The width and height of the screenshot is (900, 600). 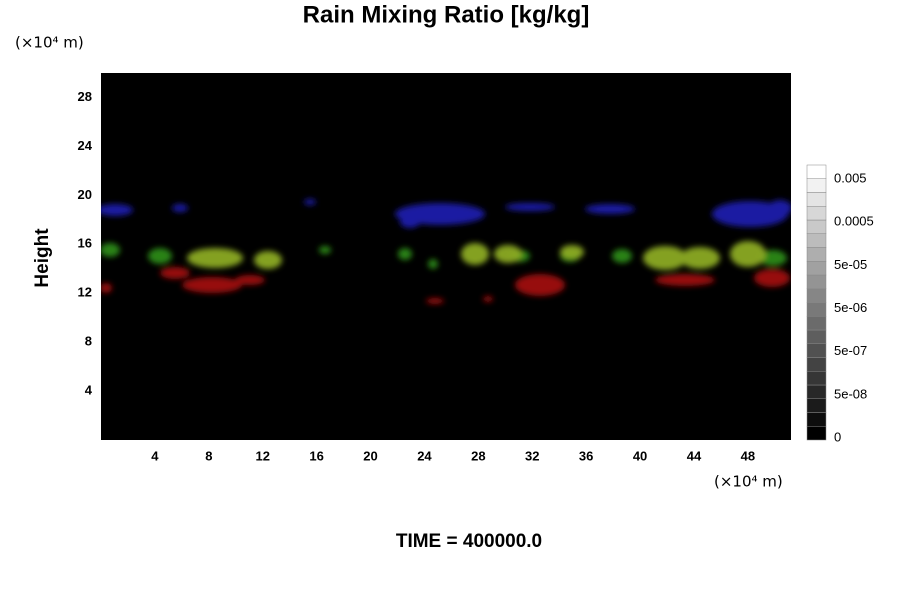 What do you see at coordinates (155, 455) in the screenshot?
I see `x-tick-label: 4` at bounding box center [155, 455].